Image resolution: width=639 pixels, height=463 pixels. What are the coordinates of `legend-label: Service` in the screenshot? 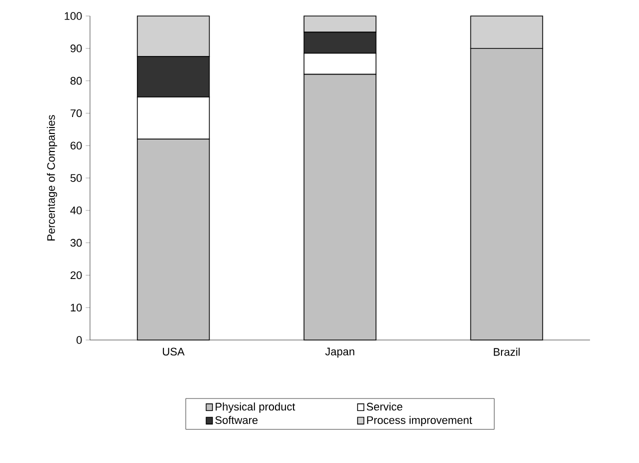 It's located at (384, 406).